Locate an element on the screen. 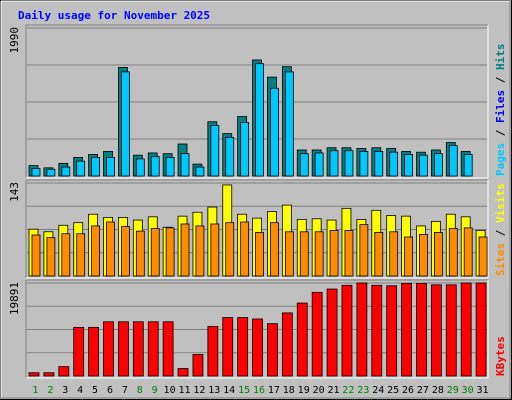  day-label: 1 is located at coordinates (35, 390).